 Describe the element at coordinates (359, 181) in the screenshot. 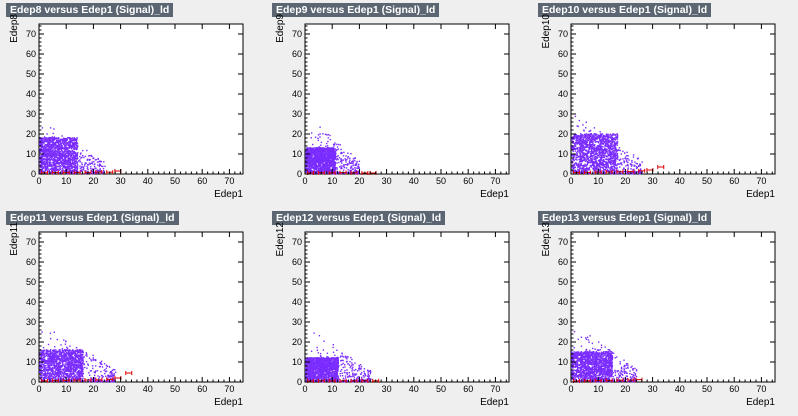

I see `x-tick-label: 20` at that location.